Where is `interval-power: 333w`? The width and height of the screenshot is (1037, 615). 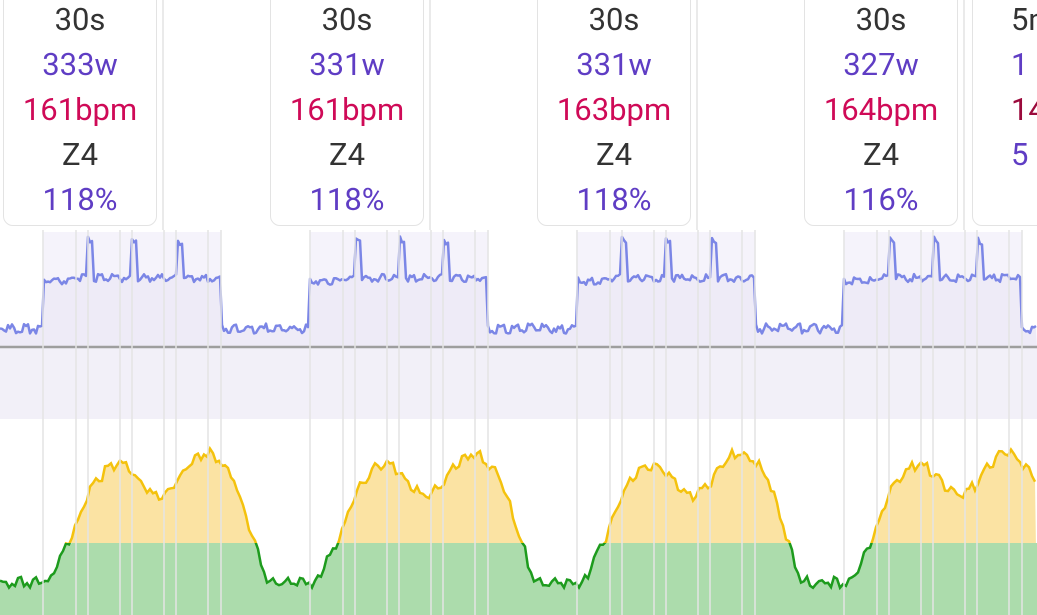
interval-power: 333w is located at coordinates (80, 64).